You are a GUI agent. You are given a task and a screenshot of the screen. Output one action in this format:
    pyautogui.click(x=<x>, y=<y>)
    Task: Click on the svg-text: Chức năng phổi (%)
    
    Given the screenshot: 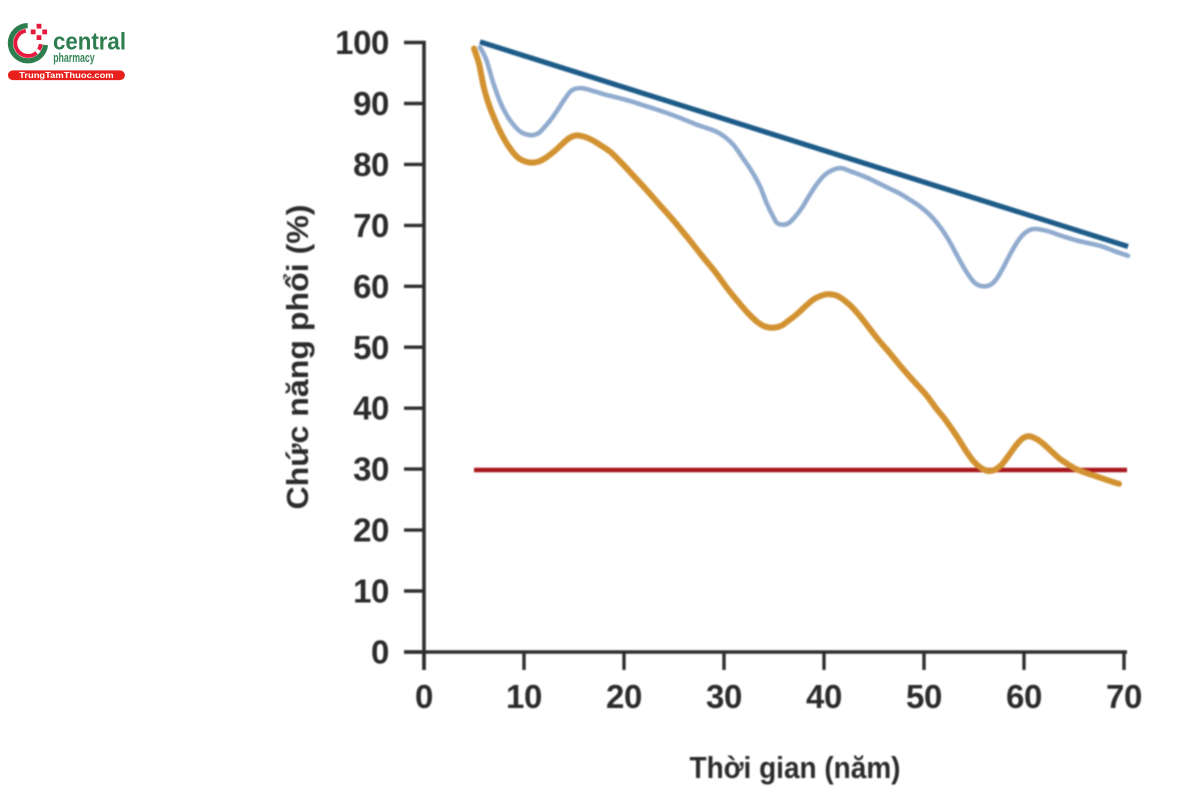 What is the action you would take?
    pyautogui.click(x=297, y=357)
    